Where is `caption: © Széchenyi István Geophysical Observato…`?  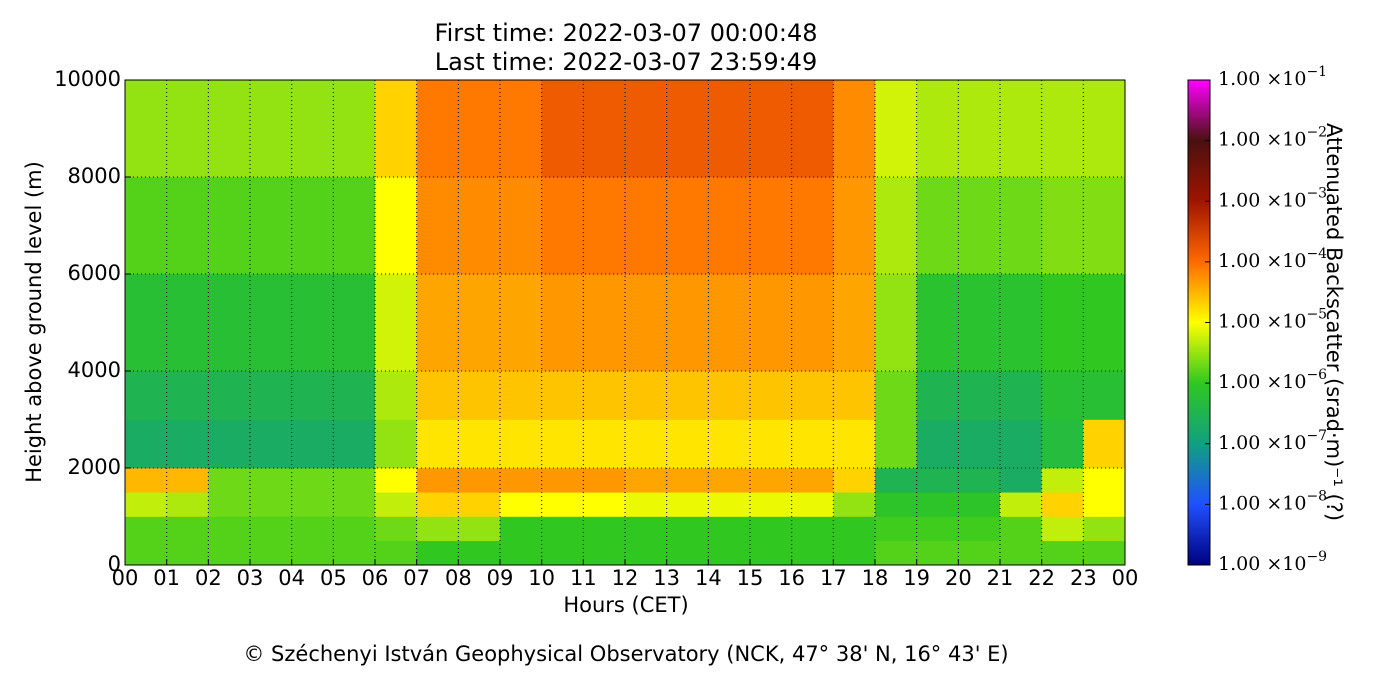 caption: © Széchenyi István Geophysical Observato… is located at coordinates (625, 654).